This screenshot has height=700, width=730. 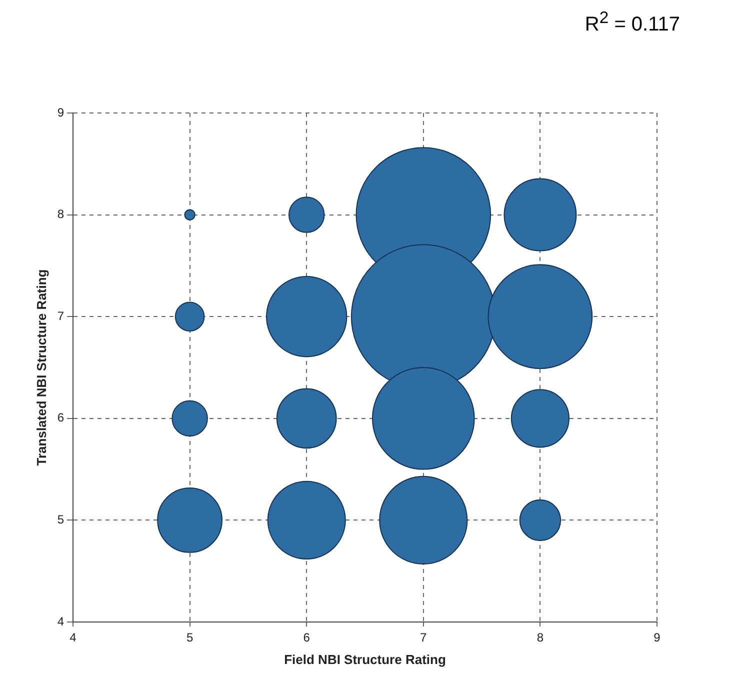 What do you see at coordinates (42, 367) in the screenshot?
I see `y-axis-title: Translated NBI Structure Rating` at bounding box center [42, 367].